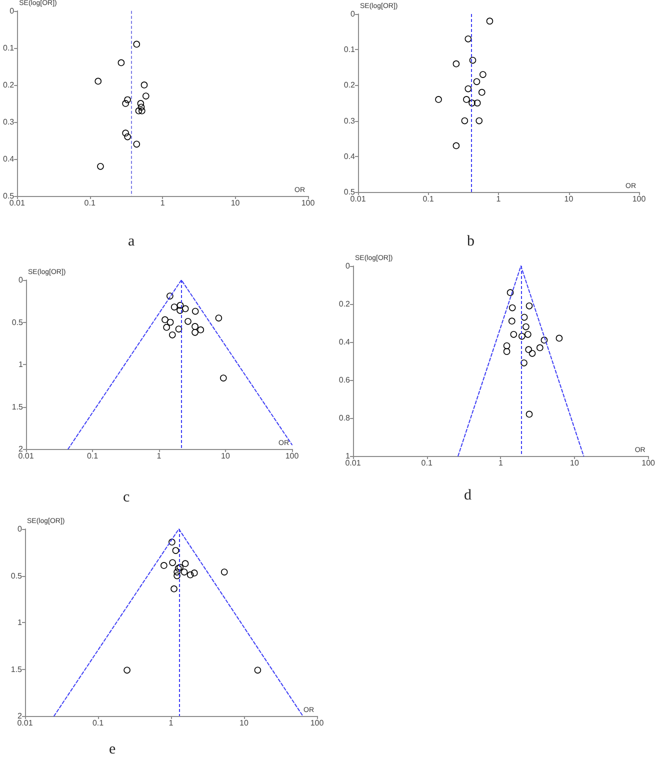  I want to click on text: c, so click(126, 498).